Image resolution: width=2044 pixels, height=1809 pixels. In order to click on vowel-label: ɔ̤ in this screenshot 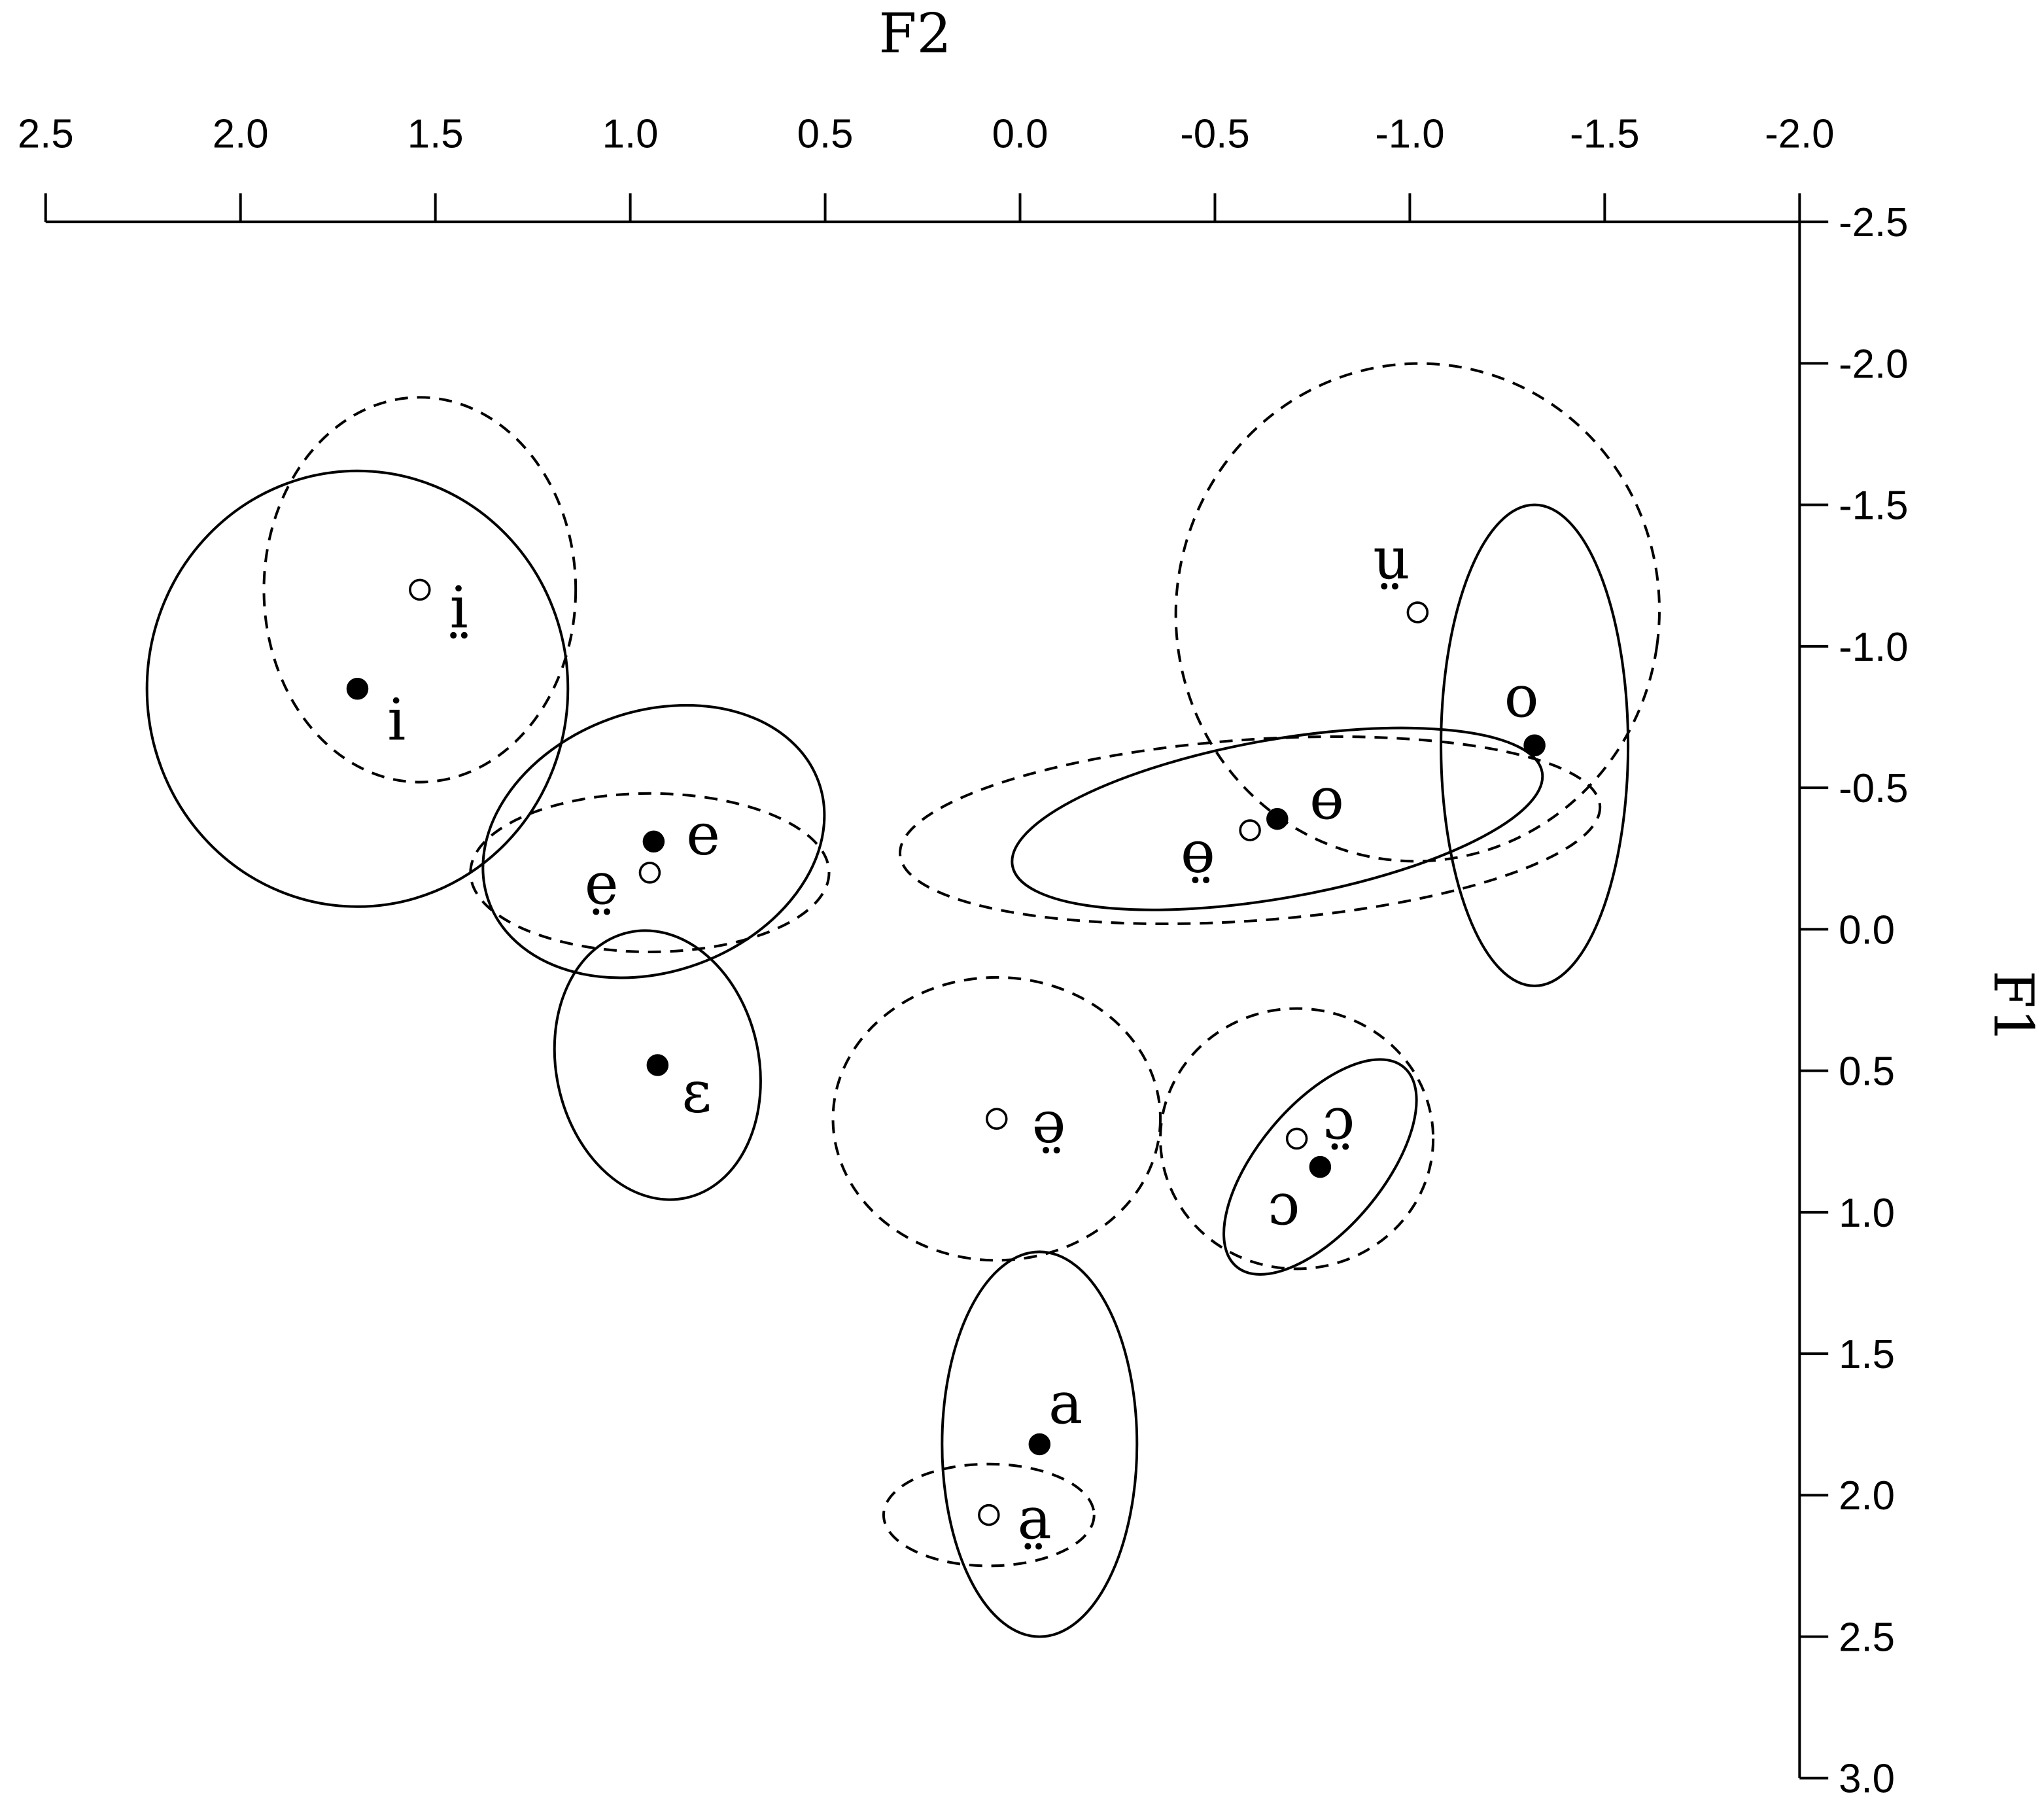, I will do `click(1339, 1118)`.